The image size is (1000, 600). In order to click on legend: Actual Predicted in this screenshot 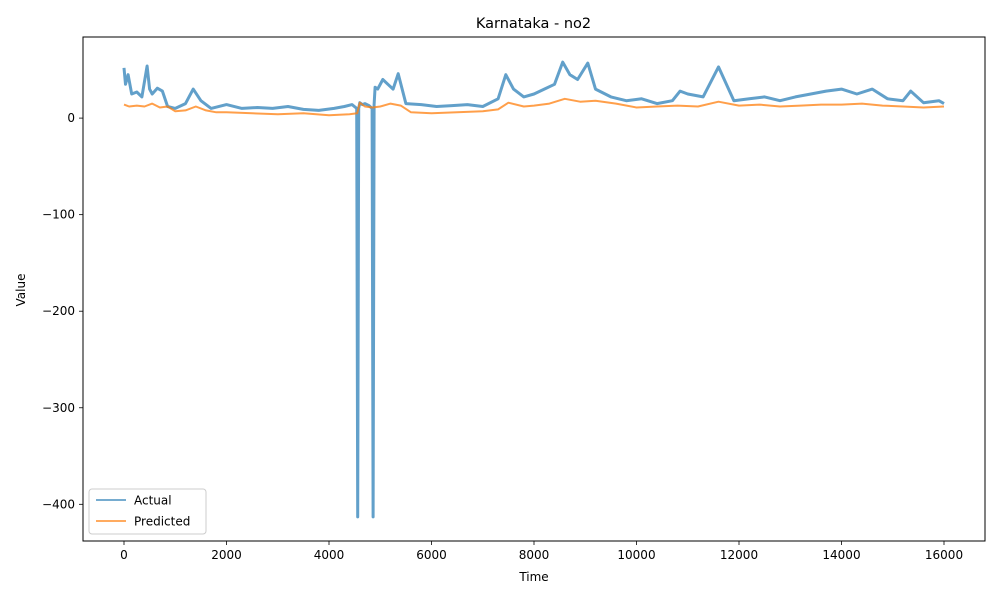, I will do `click(147, 511)`.